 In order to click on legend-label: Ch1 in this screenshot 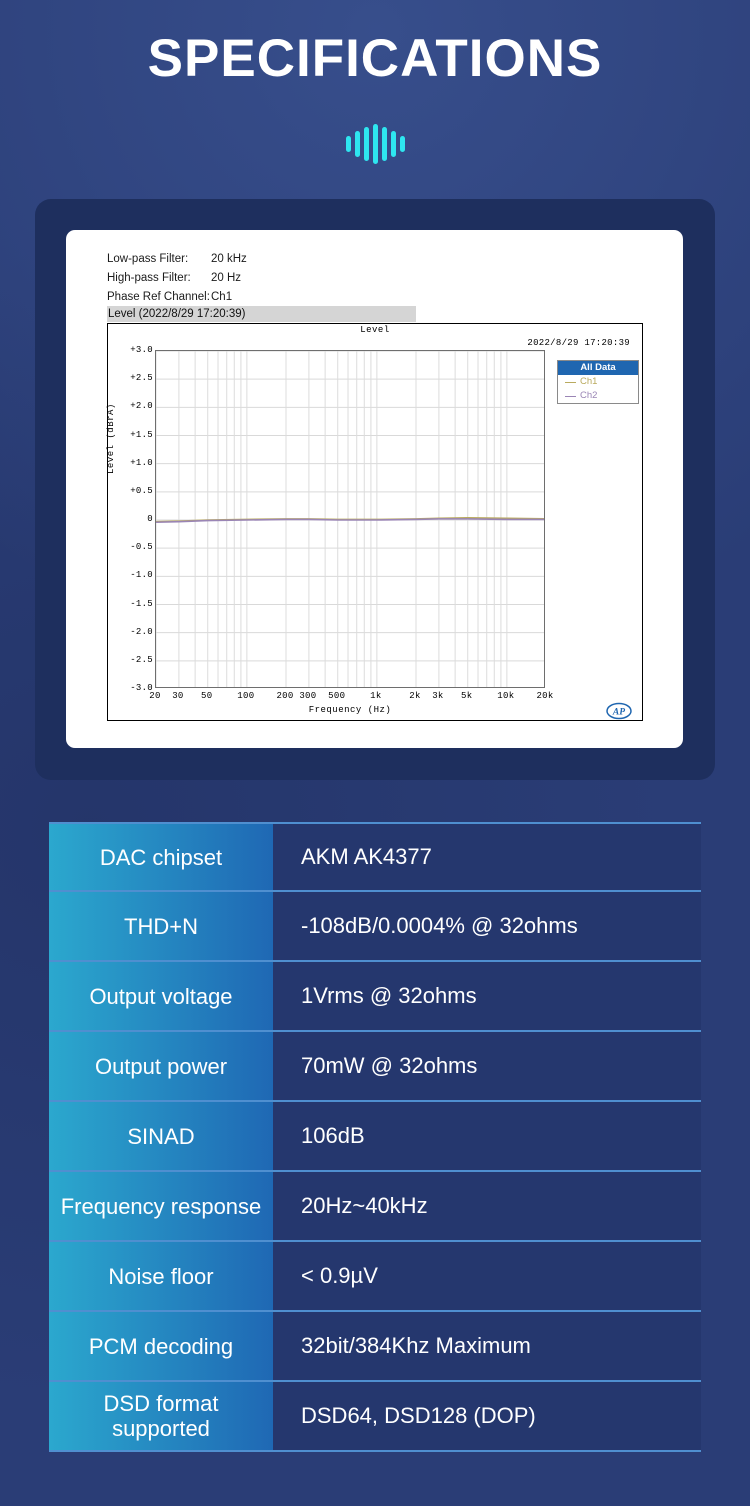, I will do `click(589, 381)`.